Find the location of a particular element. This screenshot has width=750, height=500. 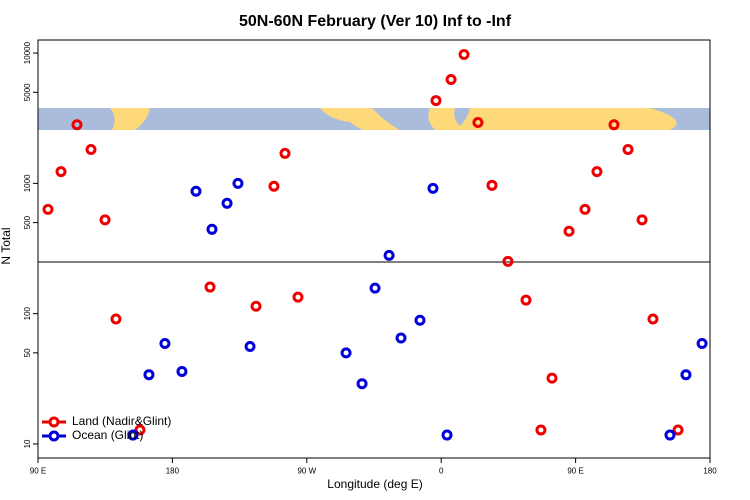

y-tick-label: 10 is located at coordinates (27, 443).